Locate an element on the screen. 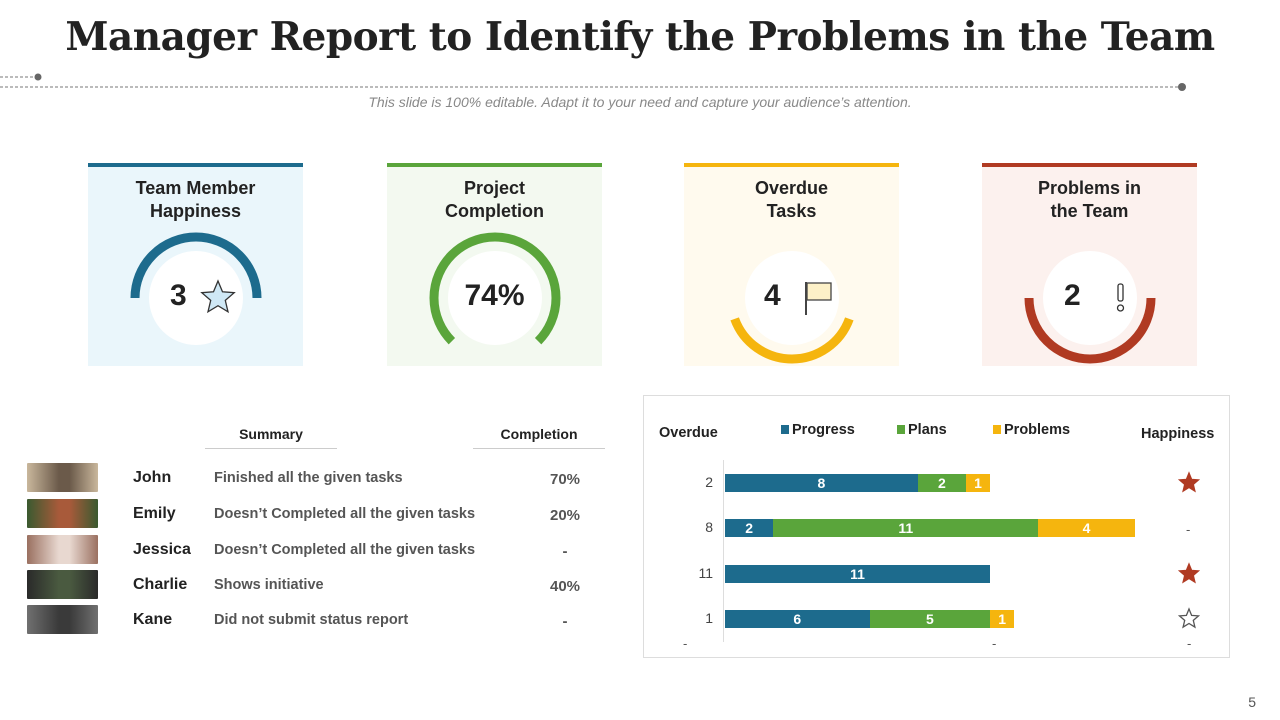  chart-axis is located at coordinates (723, 551).